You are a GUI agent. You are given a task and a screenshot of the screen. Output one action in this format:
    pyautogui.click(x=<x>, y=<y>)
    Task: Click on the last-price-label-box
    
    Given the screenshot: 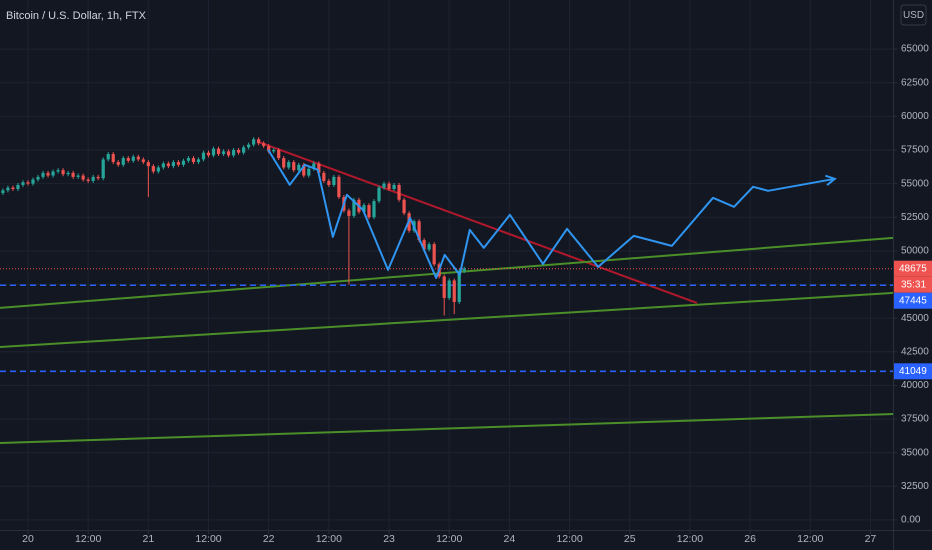 What is the action you would take?
    pyautogui.click(x=913, y=268)
    